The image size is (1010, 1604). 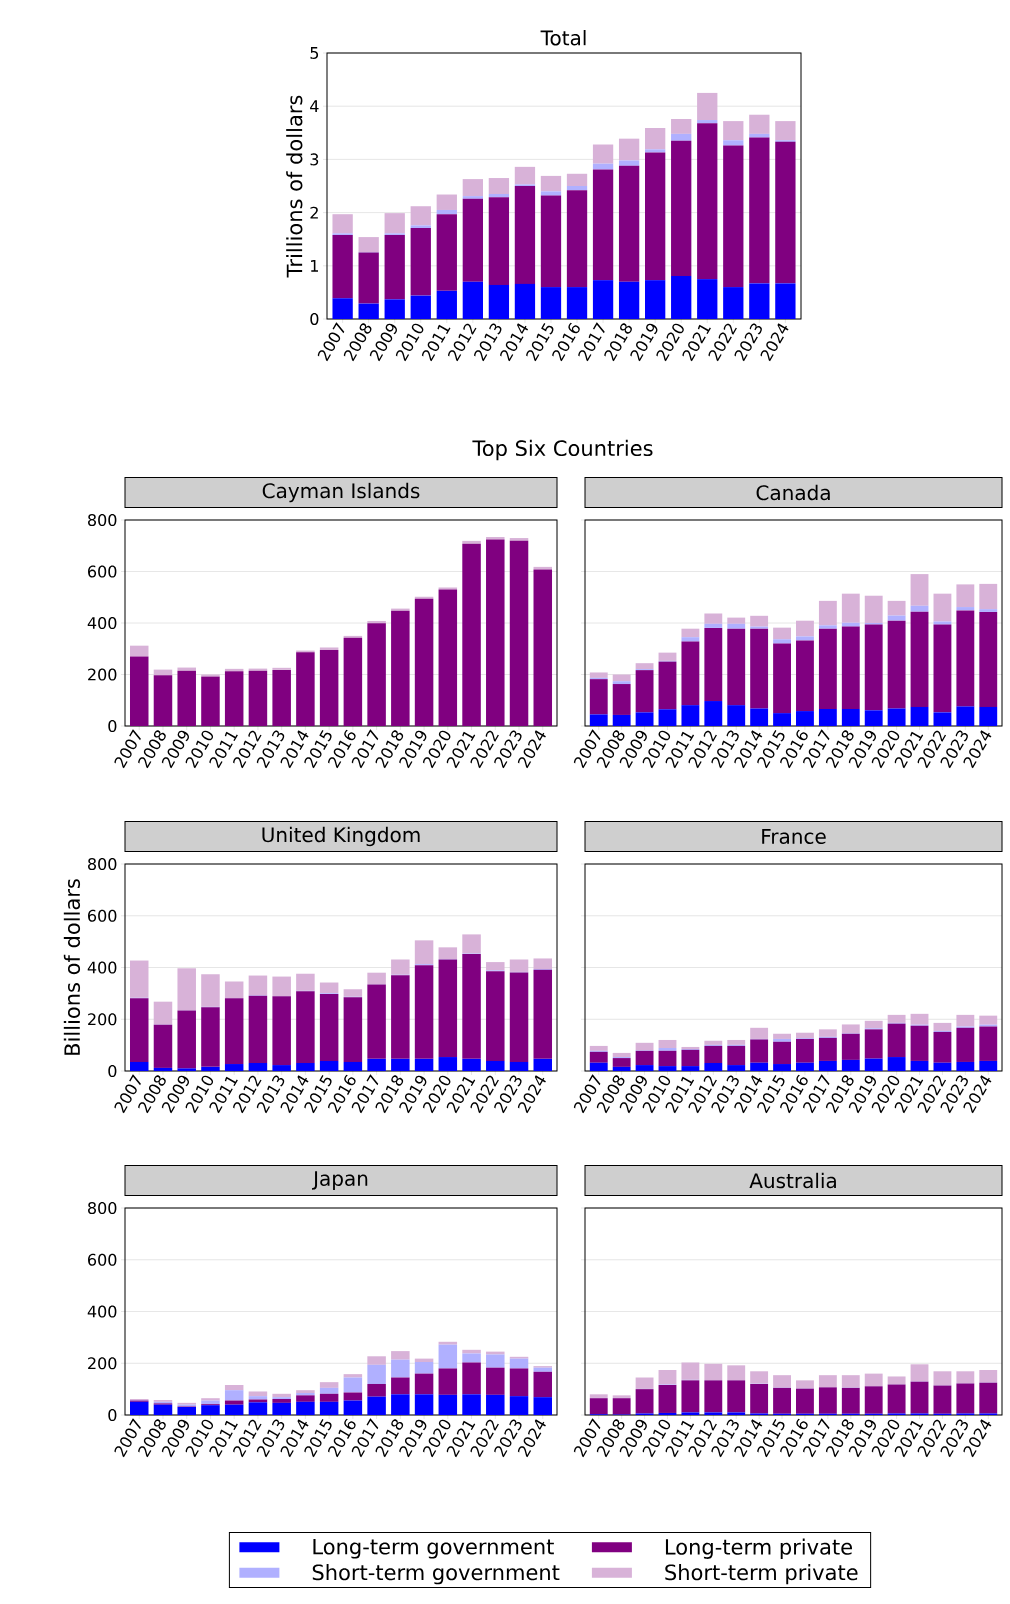 I want to click on text: Top Six Countries, so click(x=562, y=450).